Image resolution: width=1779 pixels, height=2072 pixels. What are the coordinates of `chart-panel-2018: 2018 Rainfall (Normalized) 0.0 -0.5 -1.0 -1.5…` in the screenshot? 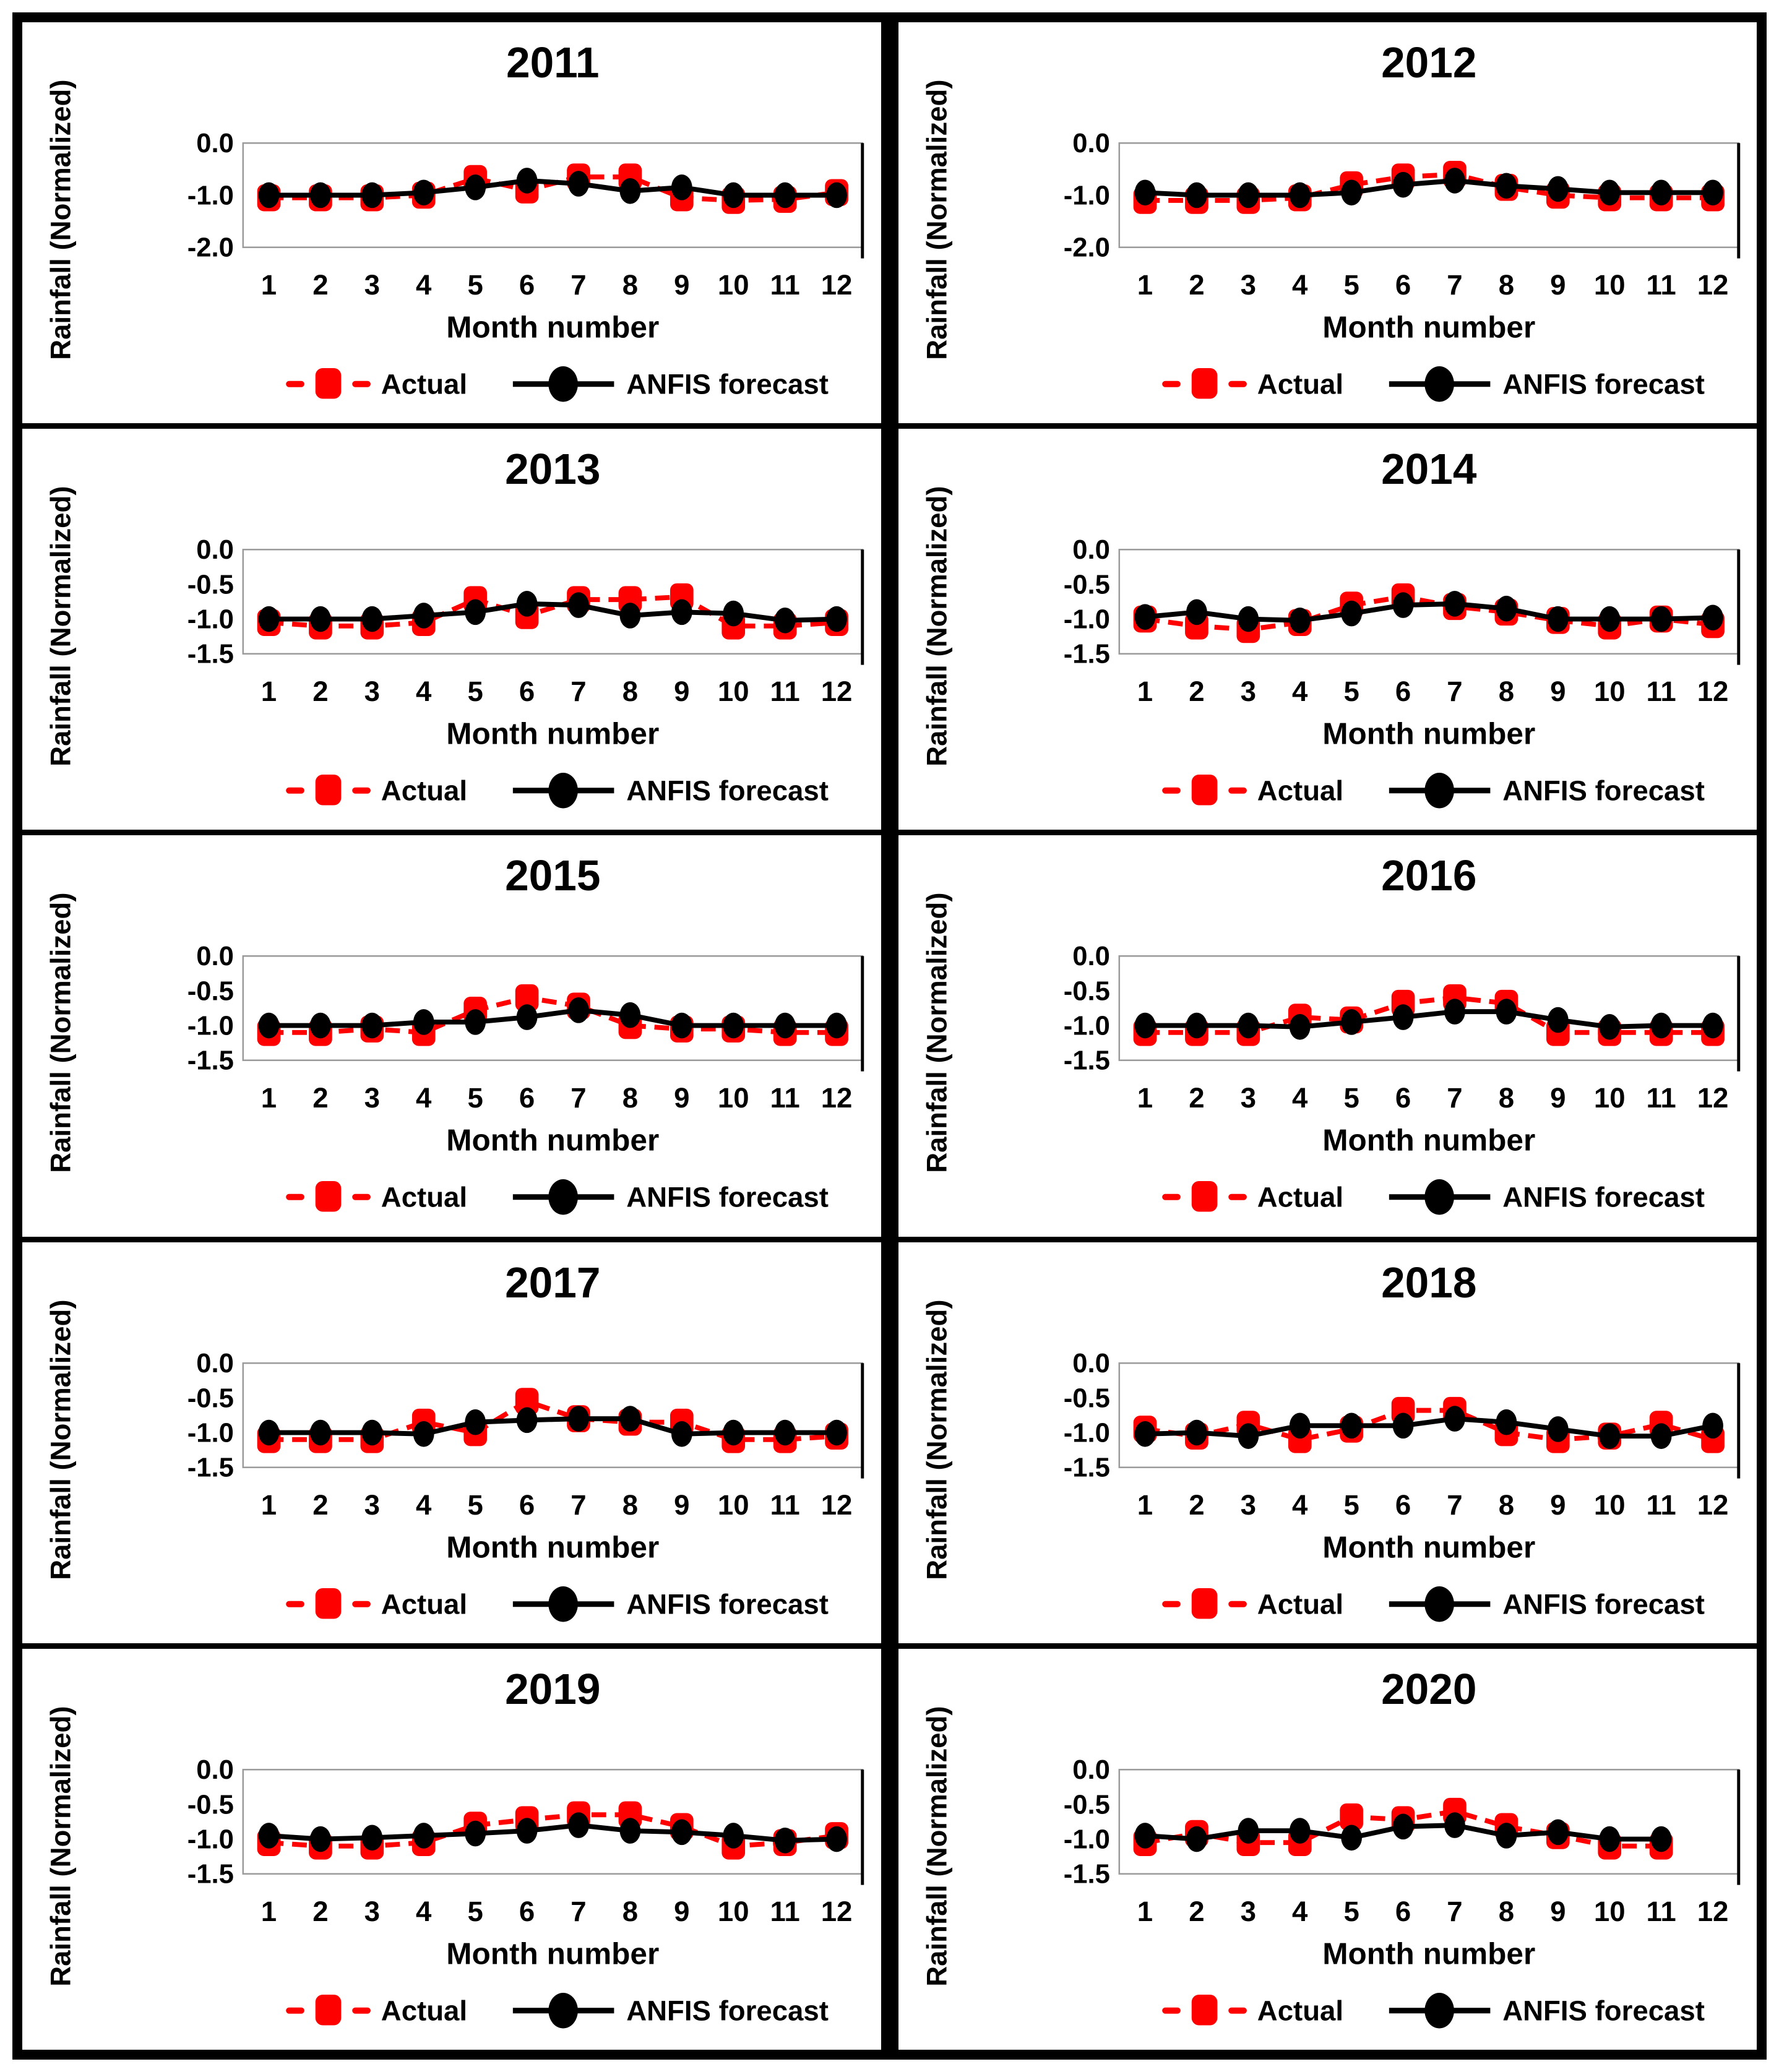 It's located at (1319, 1442).